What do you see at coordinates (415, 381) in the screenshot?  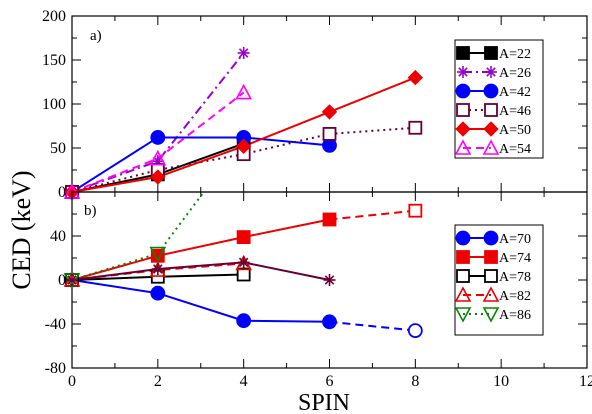 I see `x-tick-label: 8` at bounding box center [415, 381].